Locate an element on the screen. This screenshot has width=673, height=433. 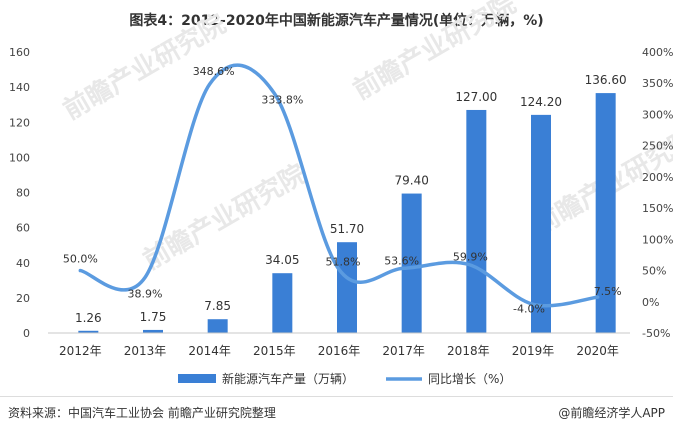
left-tick-label: 120 is located at coordinates (19, 122).